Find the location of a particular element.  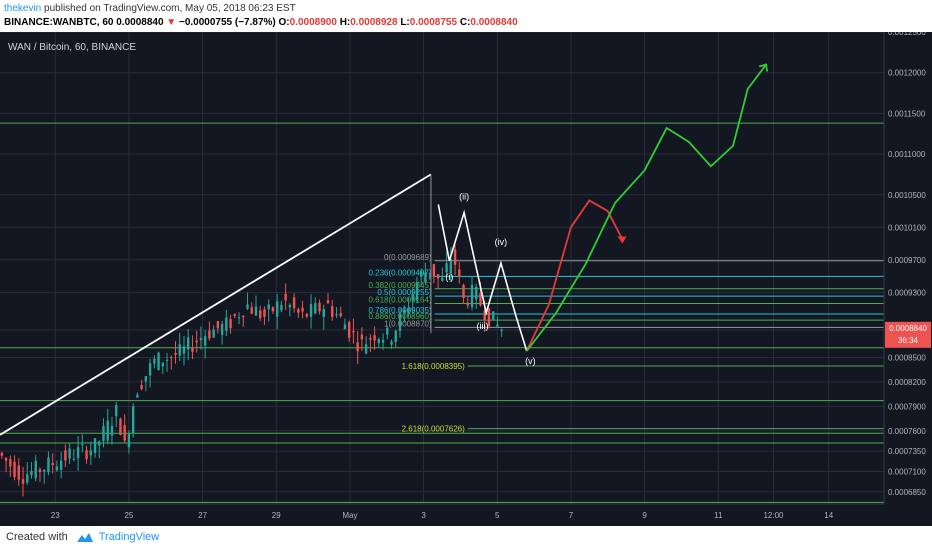

tradingview-logo-icon is located at coordinates (84, 537).